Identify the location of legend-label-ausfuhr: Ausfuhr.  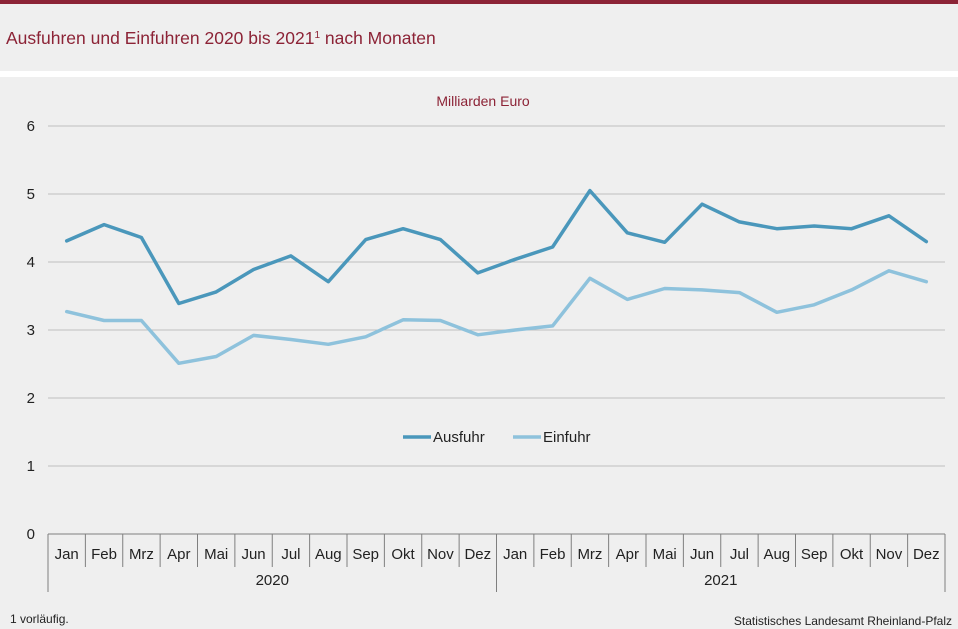
(459, 437).